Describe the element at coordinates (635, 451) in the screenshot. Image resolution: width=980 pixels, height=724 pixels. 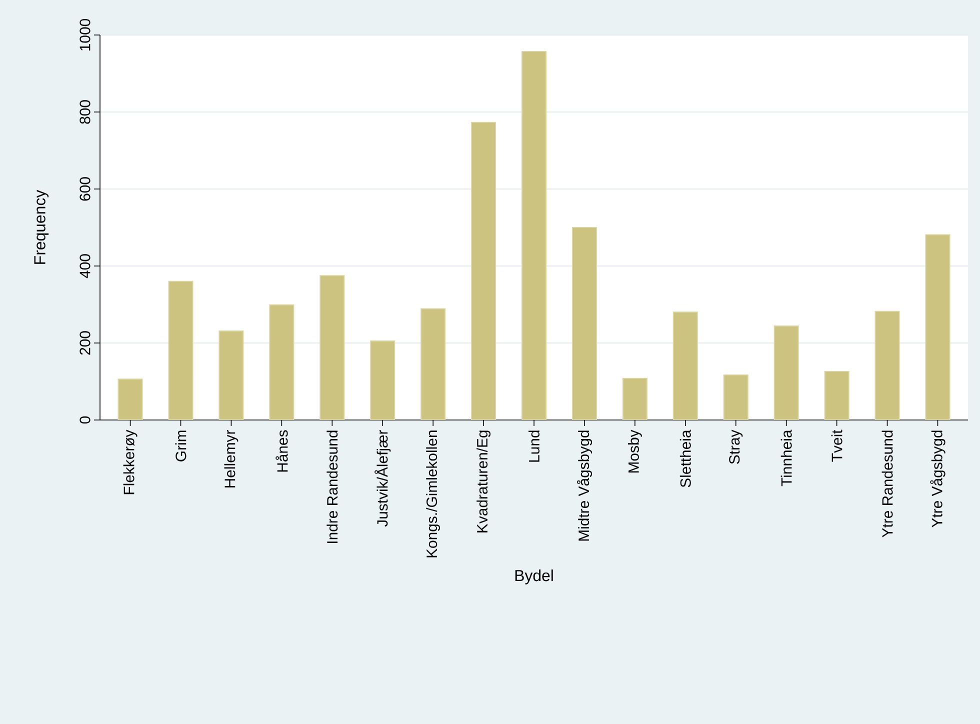
I see `x-tick-label: Mosby` at that location.